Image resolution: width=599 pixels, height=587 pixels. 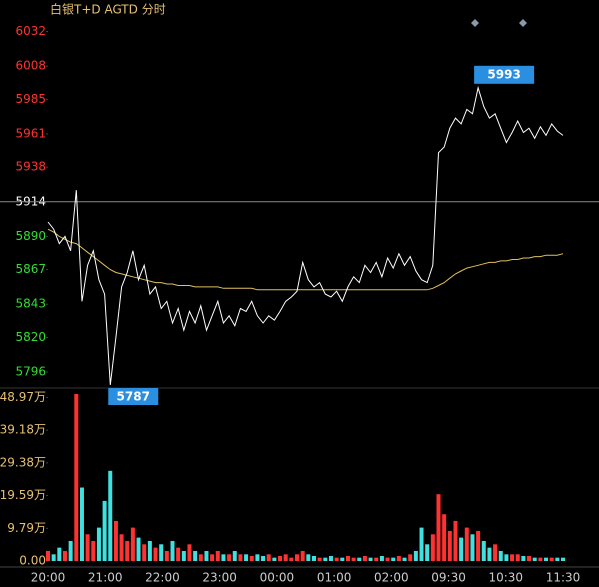 What do you see at coordinates (334, 578) in the screenshot?
I see `x-tick-label: 01:00` at bounding box center [334, 578].